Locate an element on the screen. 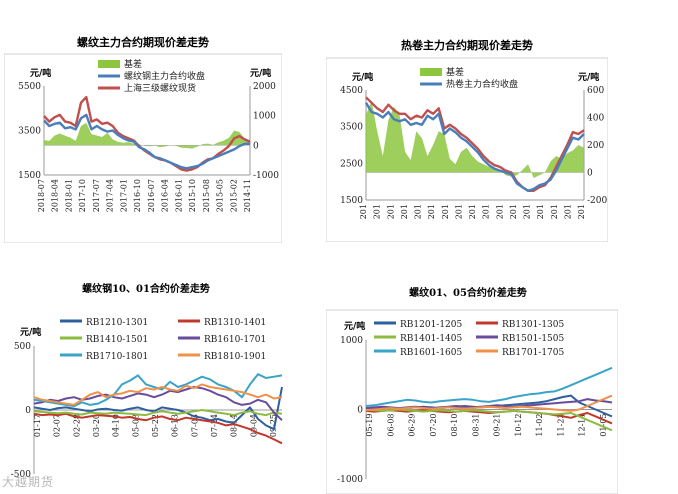  x-tick-label: 09-25 is located at coordinates (273, 425).